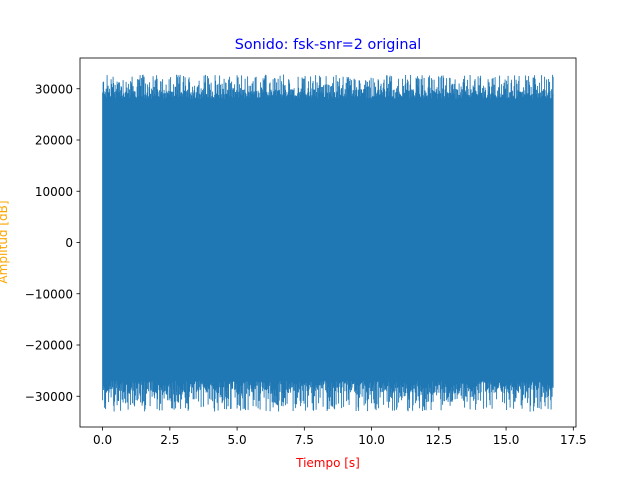  Describe the element at coordinates (52, 243) in the screenshot. I see `y-axis-ticks: −30000 −20000 −10000 0 10000 20000 30000` at that location.